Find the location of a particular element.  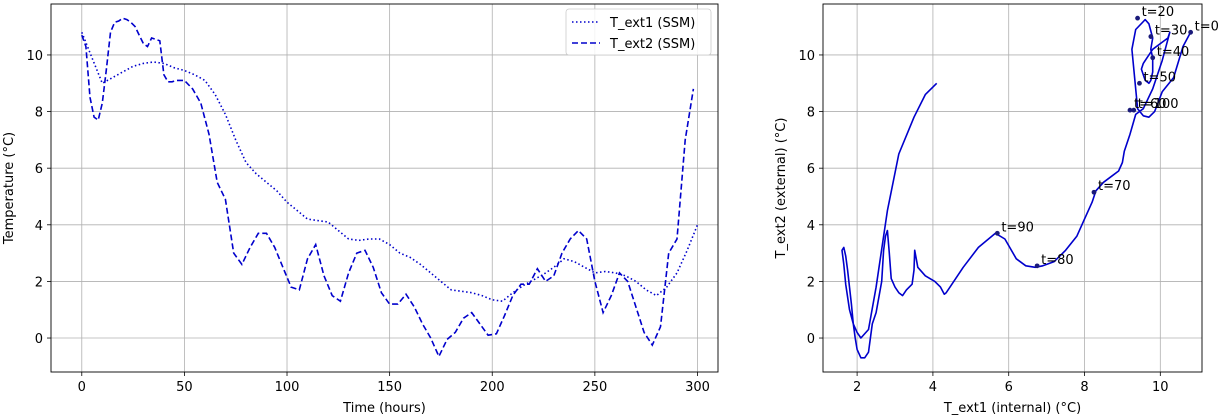

legend-box is located at coordinates (638, 32).